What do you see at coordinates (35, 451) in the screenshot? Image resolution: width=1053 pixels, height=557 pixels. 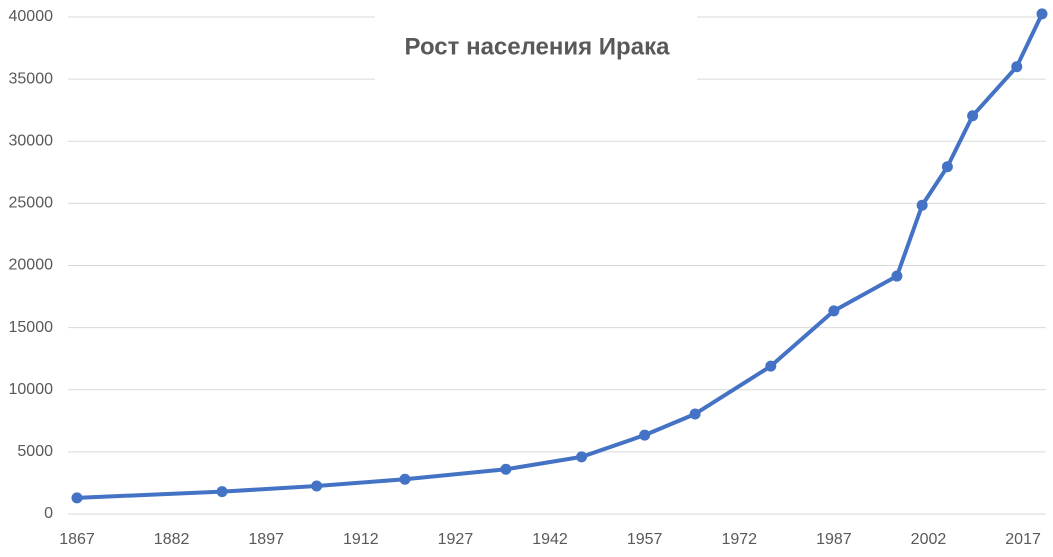 I see `y-tick-label: 5000` at bounding box center [35, 451].